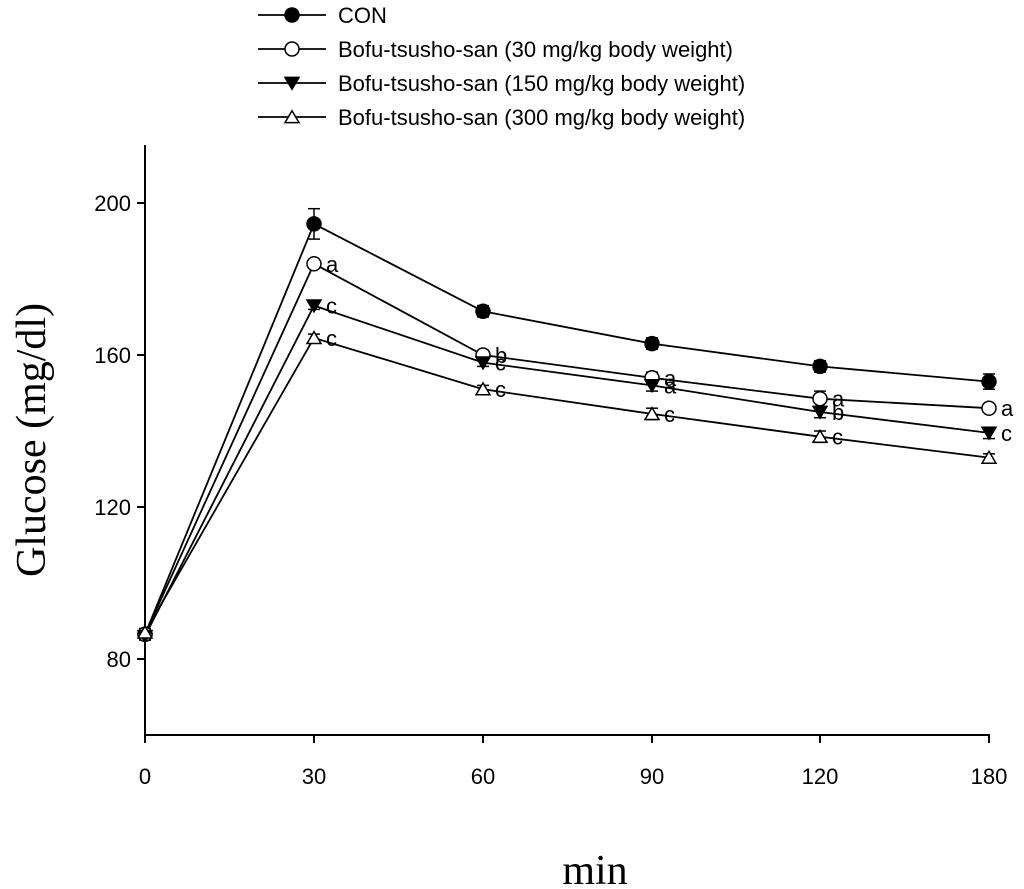 This screenshot has width=1024, height=889. What do you see at coordinates (362, 15) in the screenshot?
I see `legend-label: CON` at bounding box center [362, 15].